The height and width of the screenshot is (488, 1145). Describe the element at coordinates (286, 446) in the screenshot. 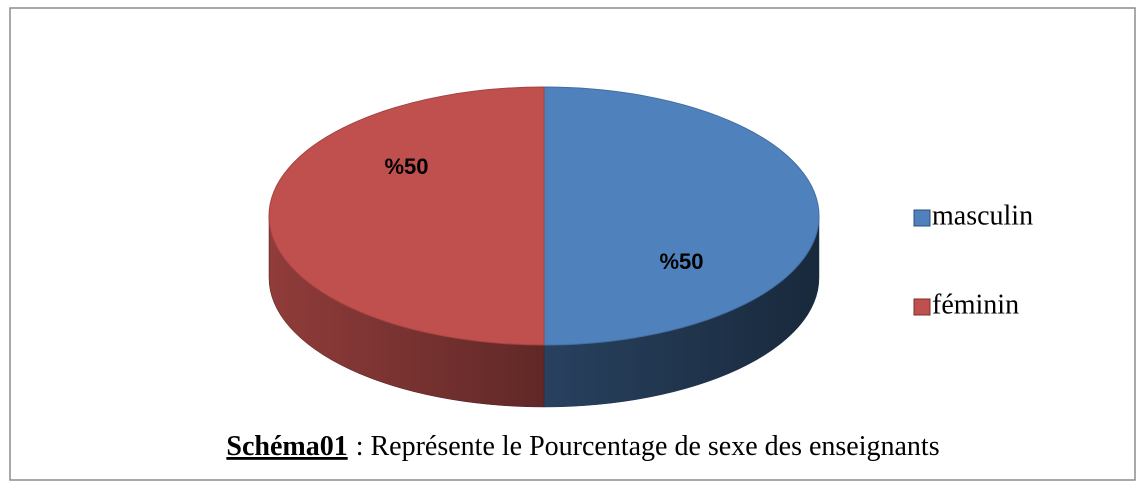

I see `caption-label: Schéma01` at that location.